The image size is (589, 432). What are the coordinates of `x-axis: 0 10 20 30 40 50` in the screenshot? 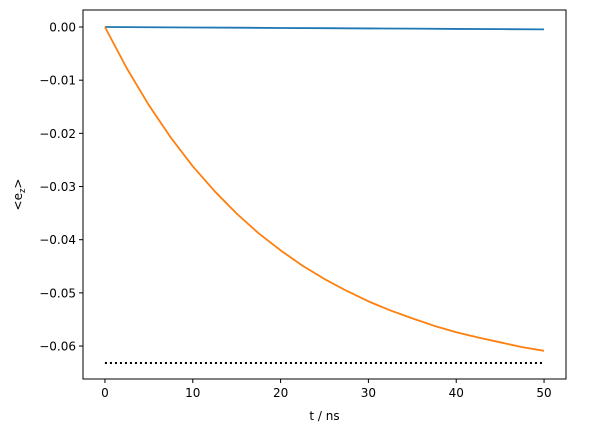 It's located at (326, 389).